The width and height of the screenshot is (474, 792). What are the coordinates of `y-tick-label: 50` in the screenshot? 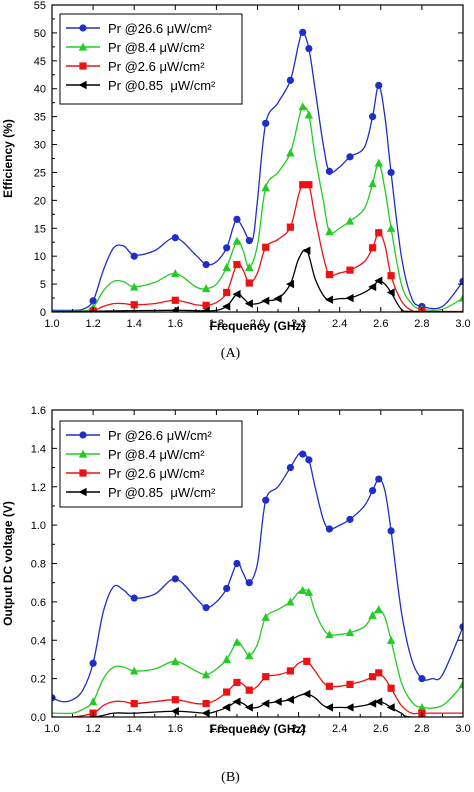 It's located at (40, 34).